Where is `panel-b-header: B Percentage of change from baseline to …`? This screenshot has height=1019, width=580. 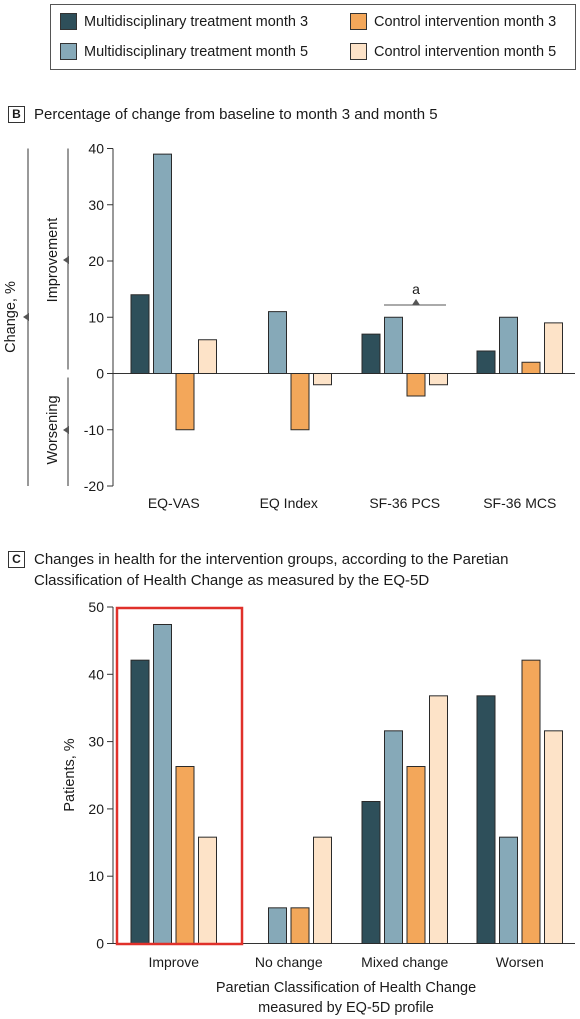
panel-b-header: B Percentage of change from baseline to … is located at coordinates (223, 114).